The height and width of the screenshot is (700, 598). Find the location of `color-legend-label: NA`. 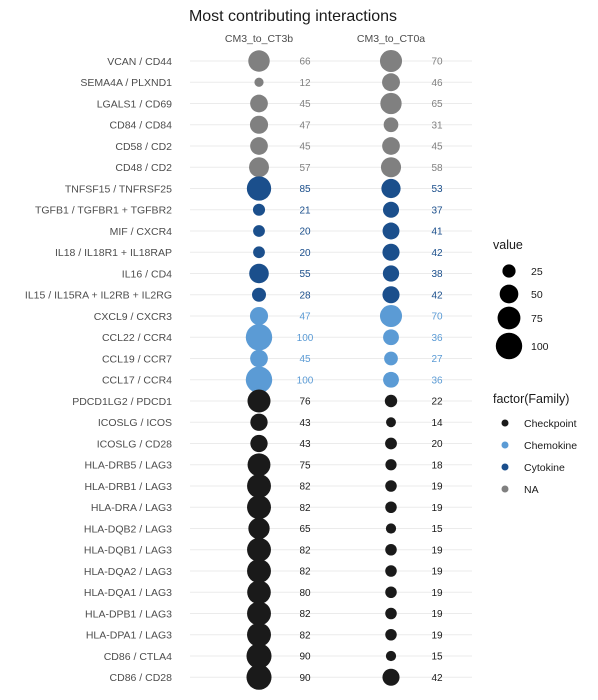

color-legend-label: NA is located at coordinates (531, 490).